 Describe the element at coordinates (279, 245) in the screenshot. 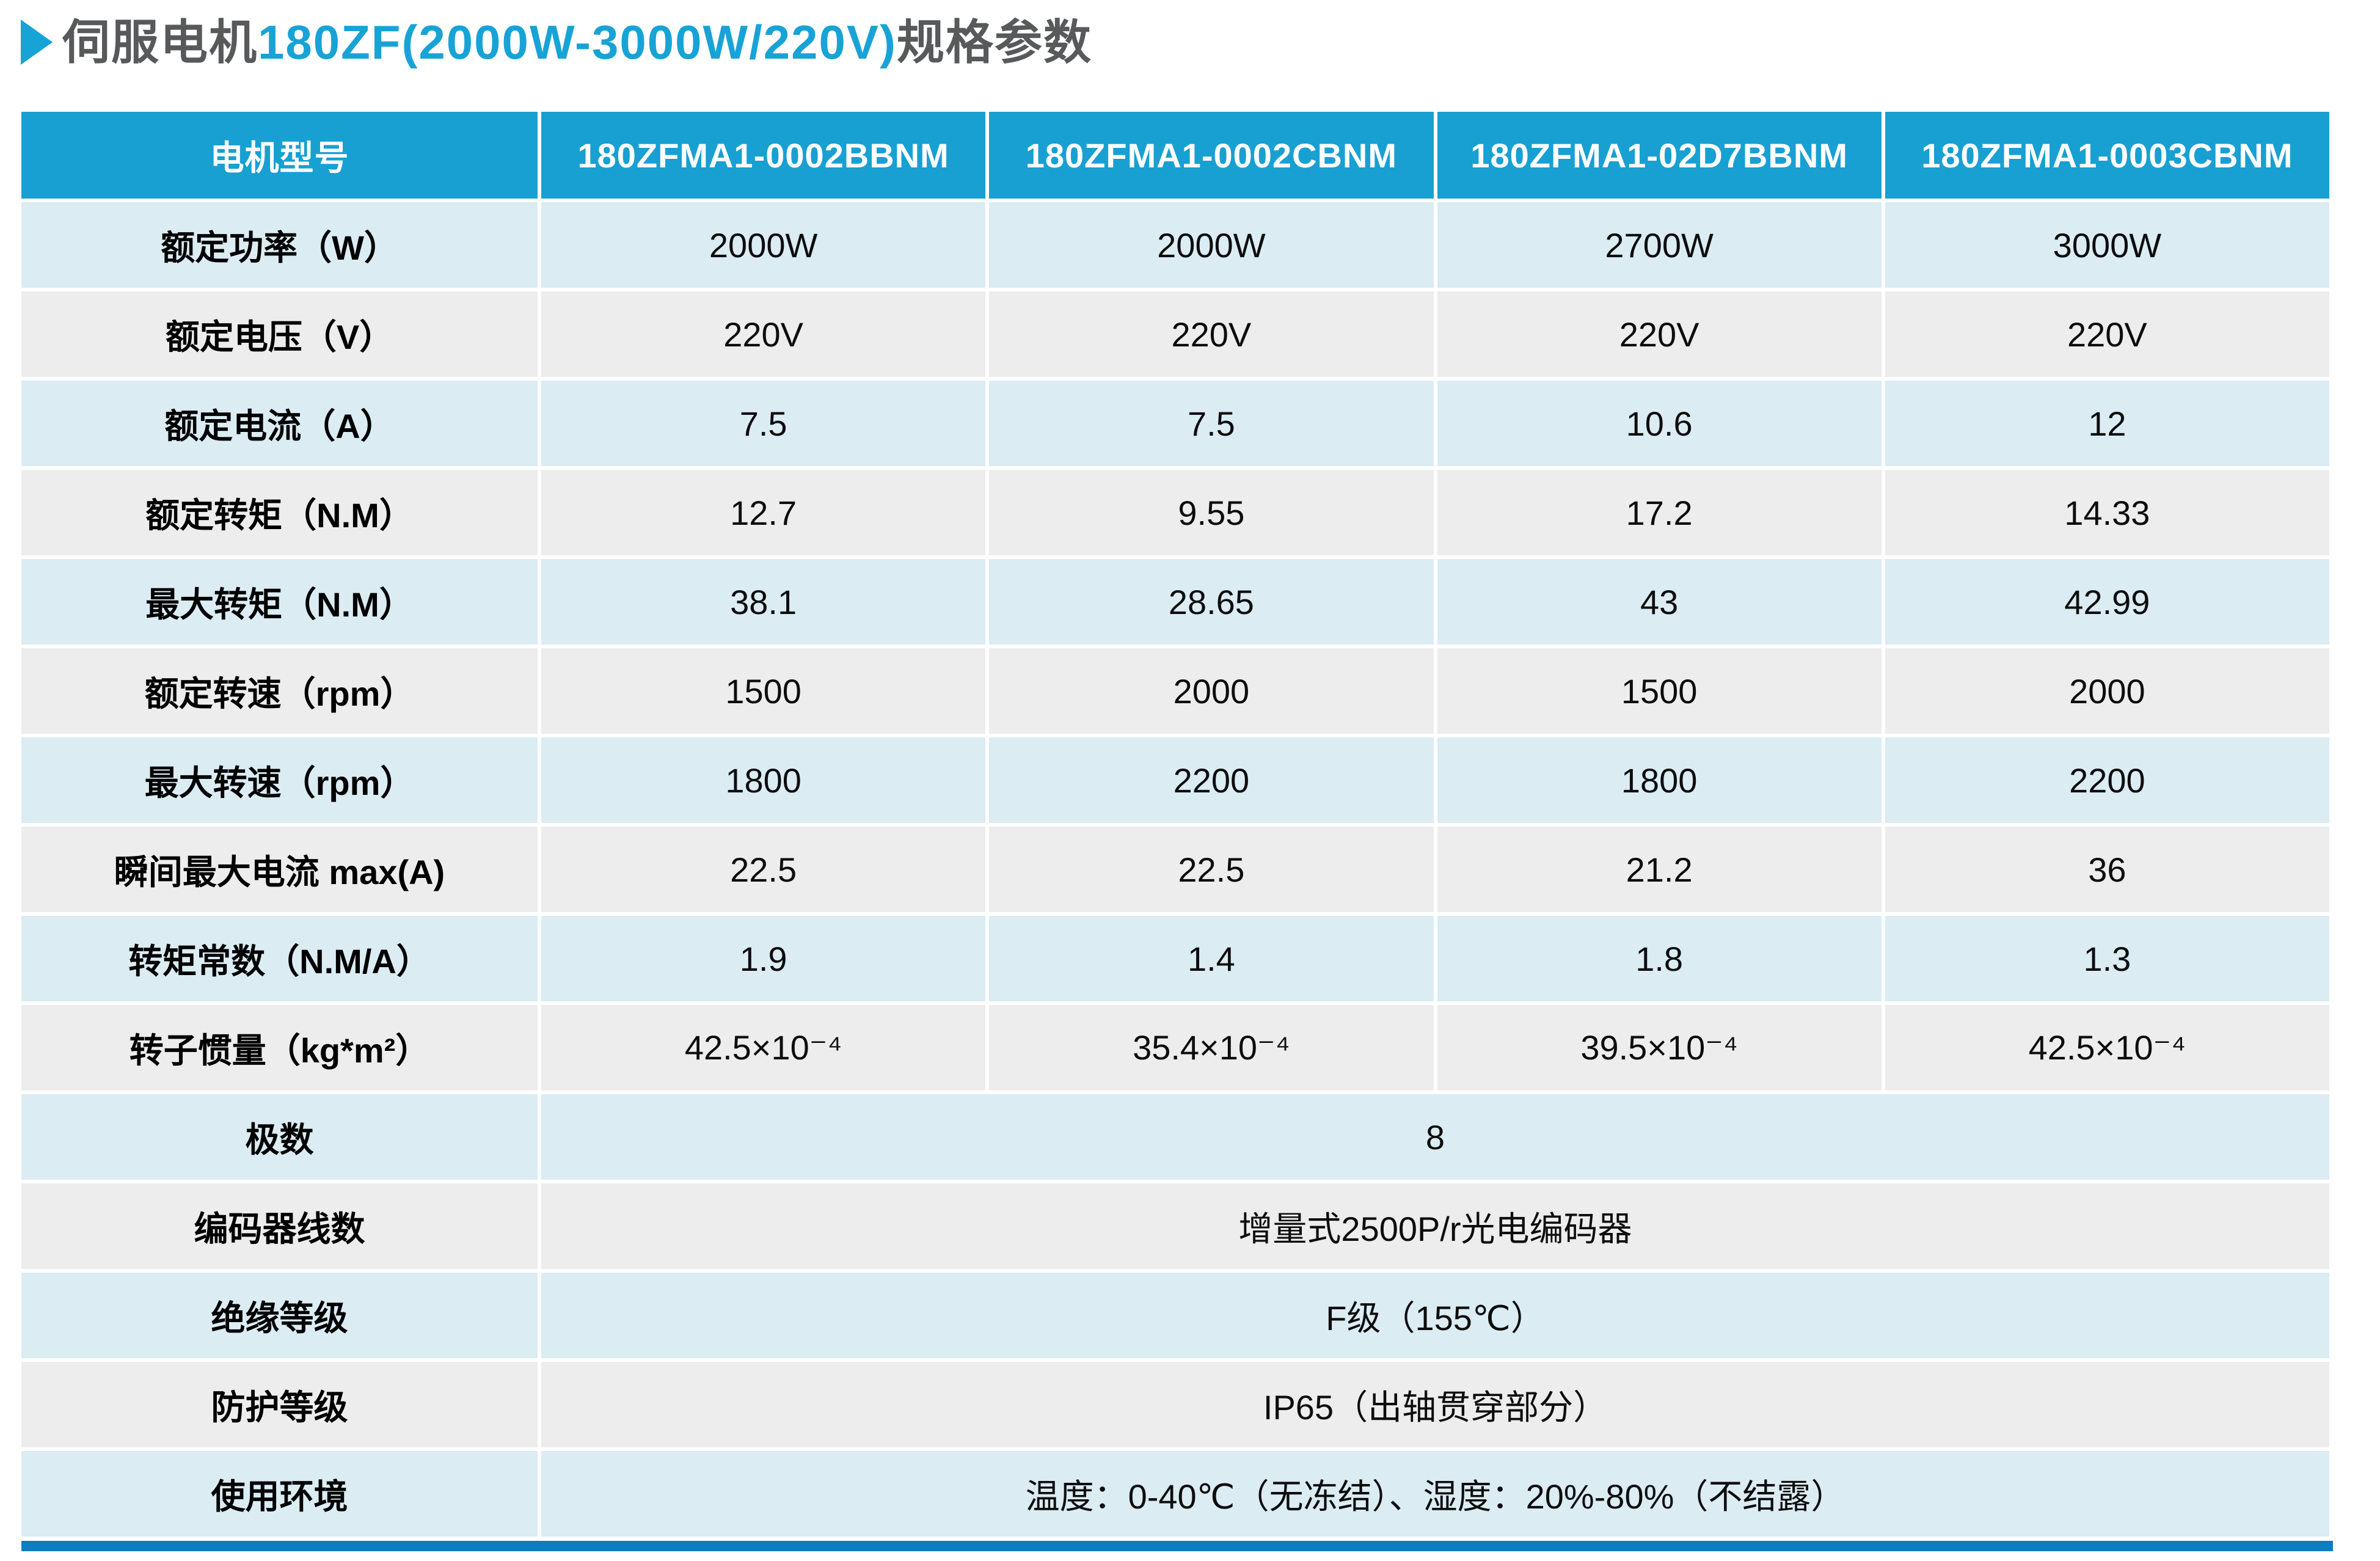

I see `row-label: 额定功率（W）` at that location.